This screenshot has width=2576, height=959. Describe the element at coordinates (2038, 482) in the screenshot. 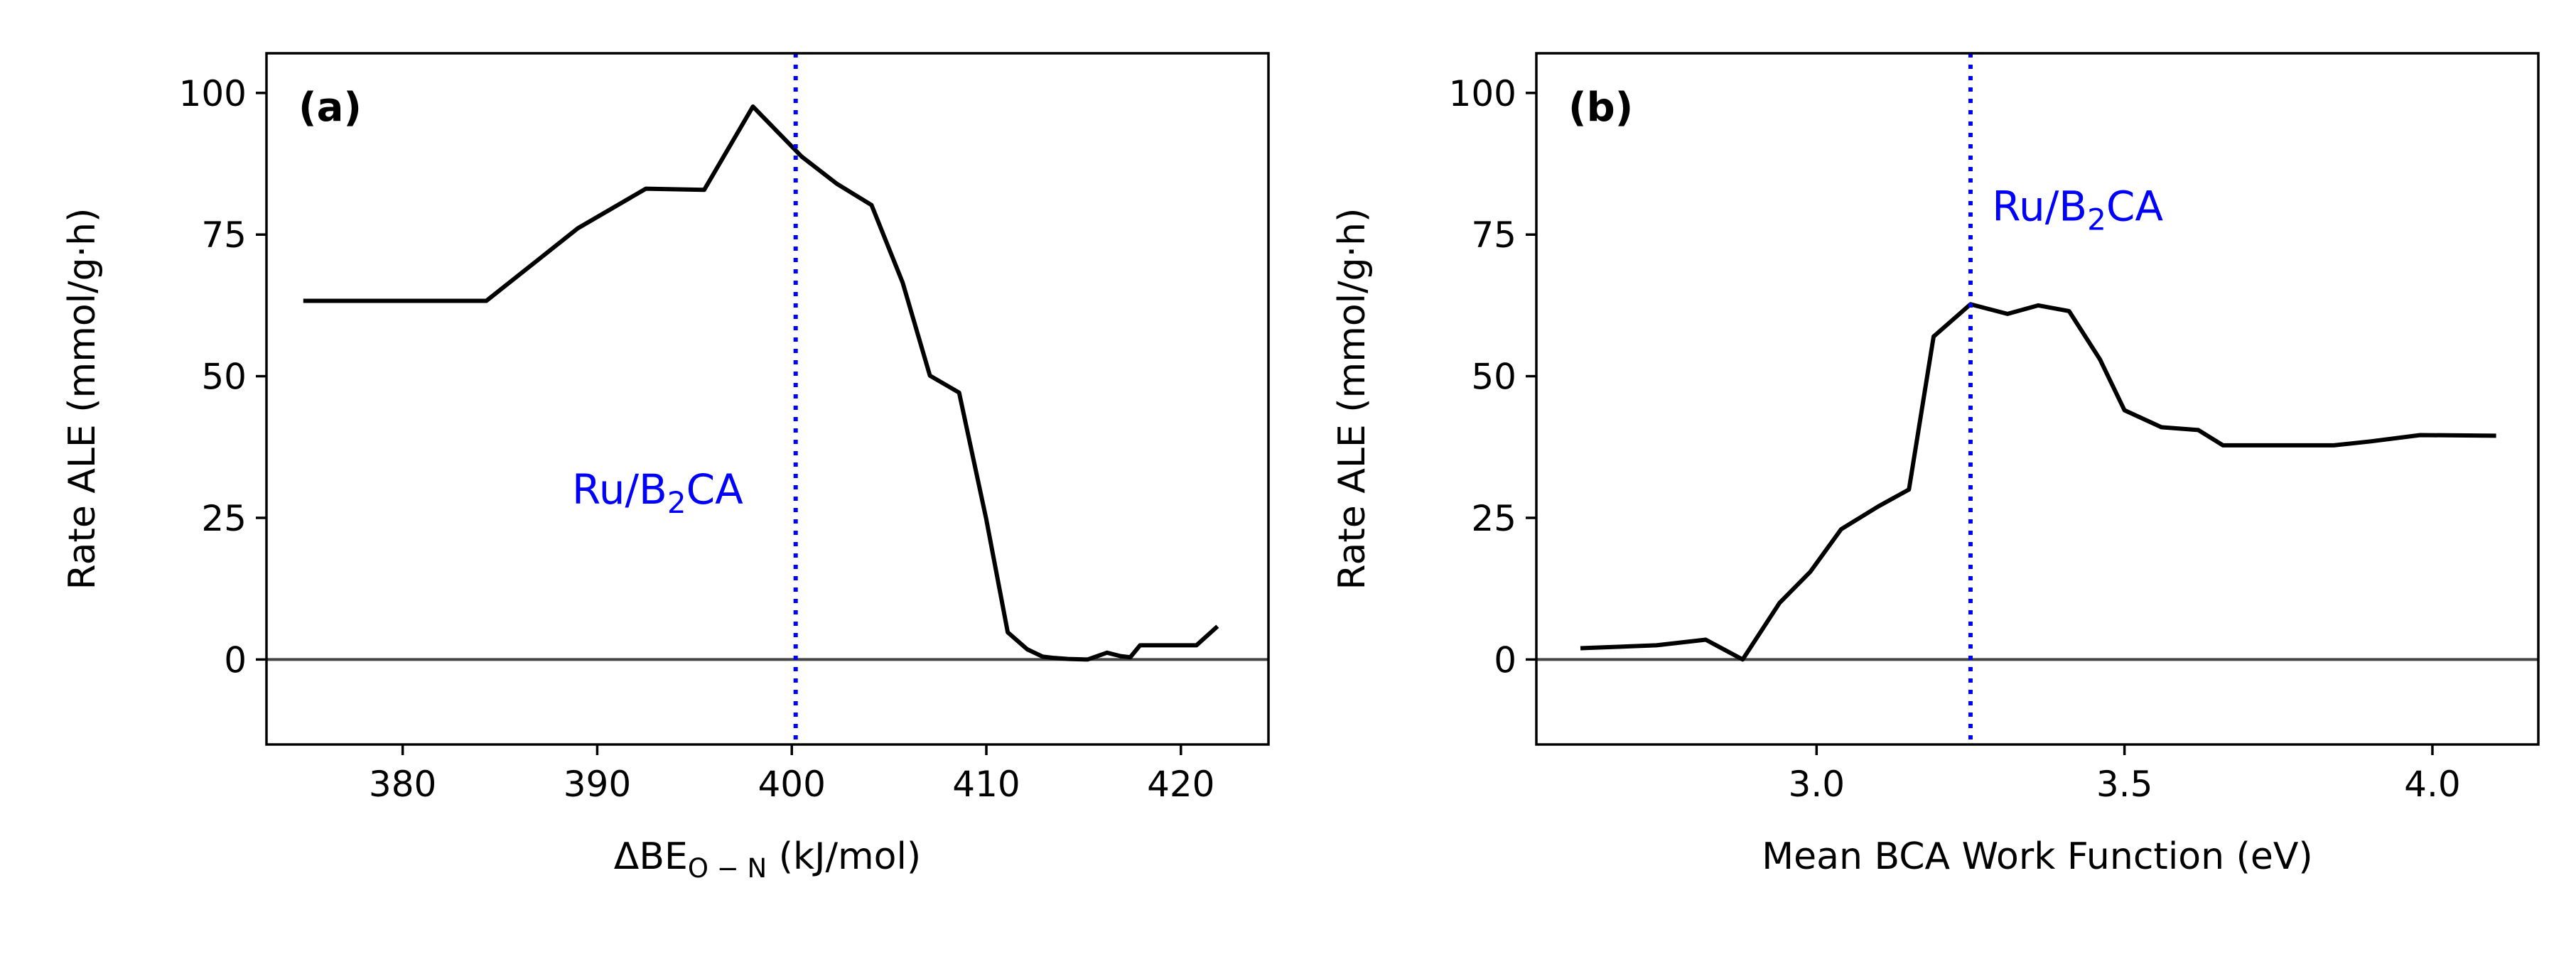

I see `series-line` at that location.